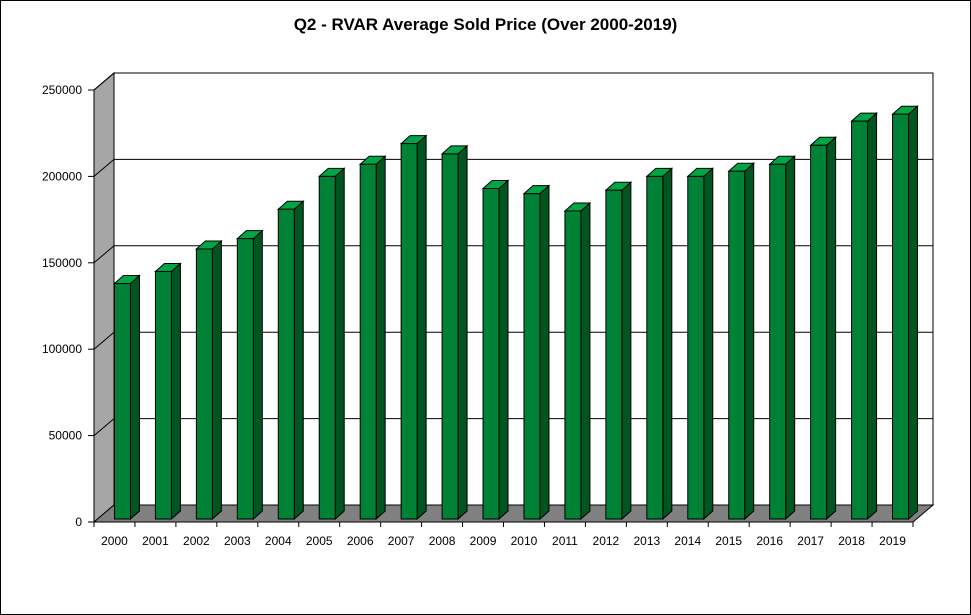  What do you see at coordinates (728, 541) in the screenshot?
I see `x-tick-label: 2015` at bounding box center [728, 541].